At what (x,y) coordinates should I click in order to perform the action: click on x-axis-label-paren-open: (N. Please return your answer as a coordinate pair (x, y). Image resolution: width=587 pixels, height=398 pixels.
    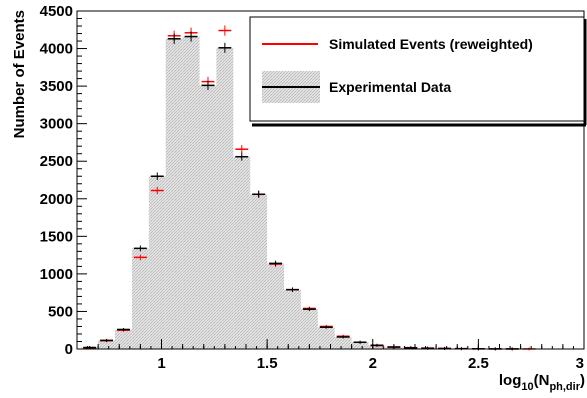
    Looking at the image, I should click on (542, 380).